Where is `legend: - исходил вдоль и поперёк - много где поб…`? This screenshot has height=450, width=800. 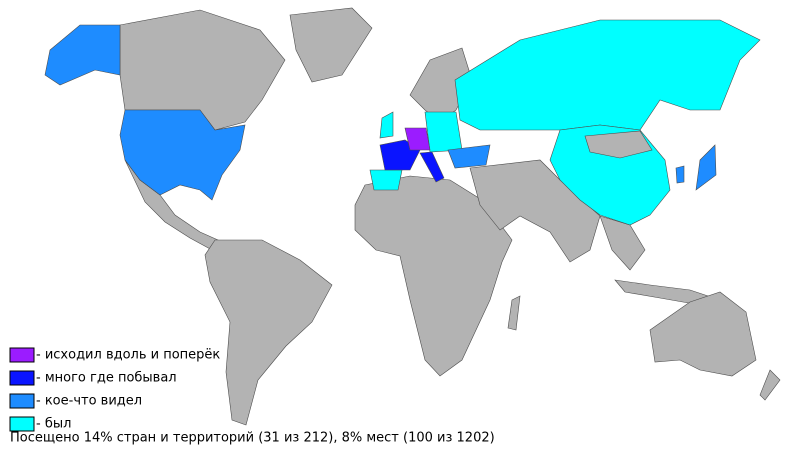
legend: - исходил вдоль и поперёк - много где поб… is located at coordinates (114, 389).